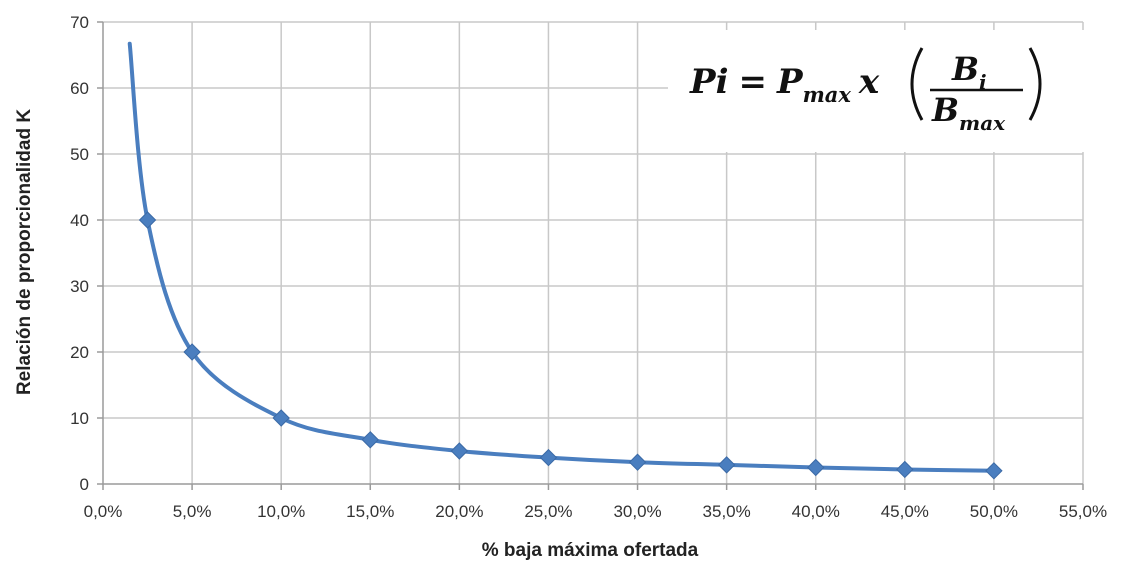 Image resolution: width=1121 pixels, height=566 pixels. What do you see at coordinates (103, 511) in the screenshot?
I see `x-tick-label: 0,0%` at bounding box center [103, 511].